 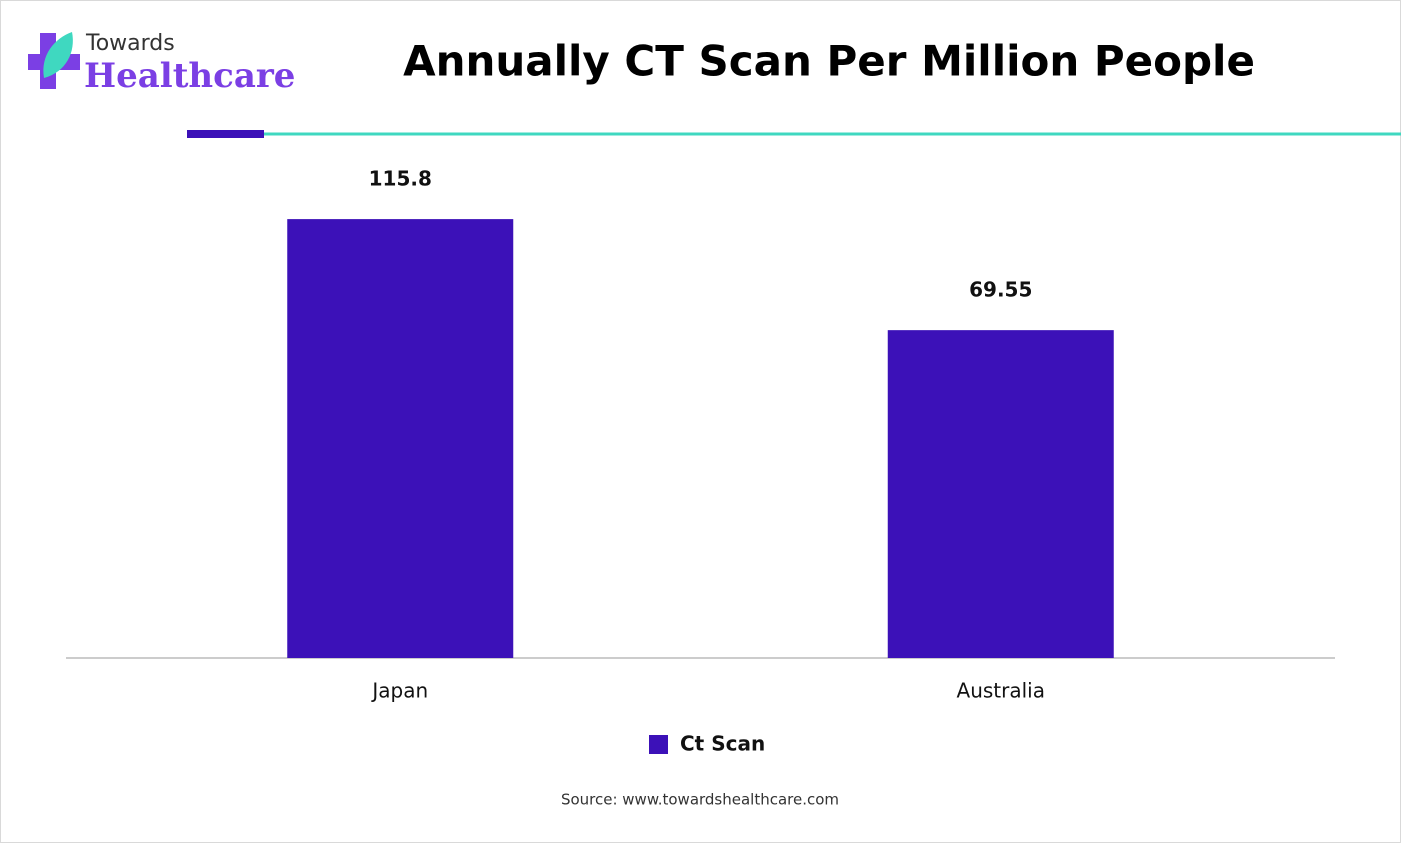 I want to click on source: Source: www.towardshealthcare.com, so click(x=700, y=800).